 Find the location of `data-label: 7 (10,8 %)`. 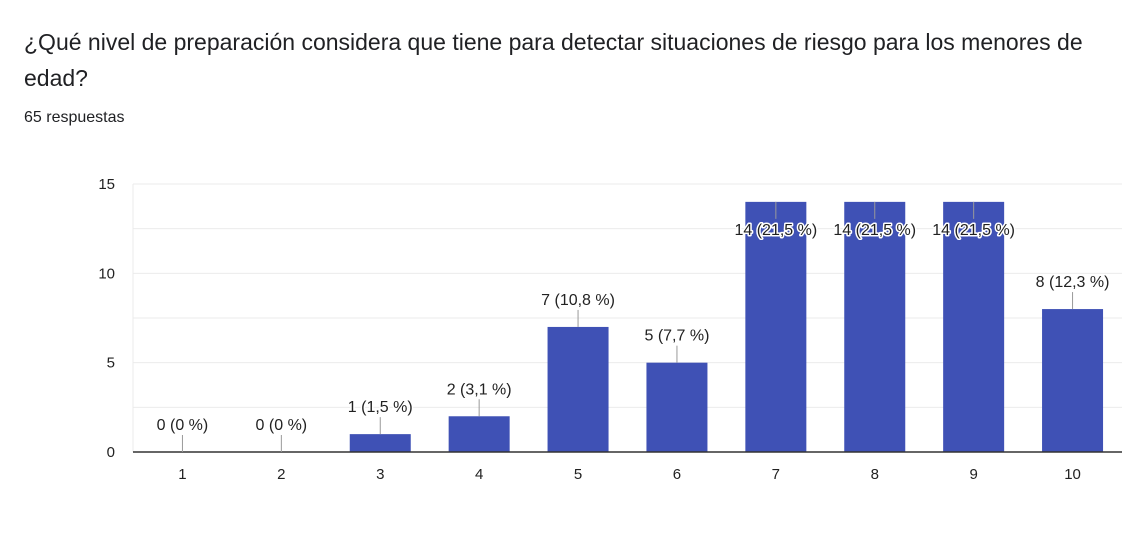

data-label: 7 (10,8 %) is located at coordinates (578, 300).